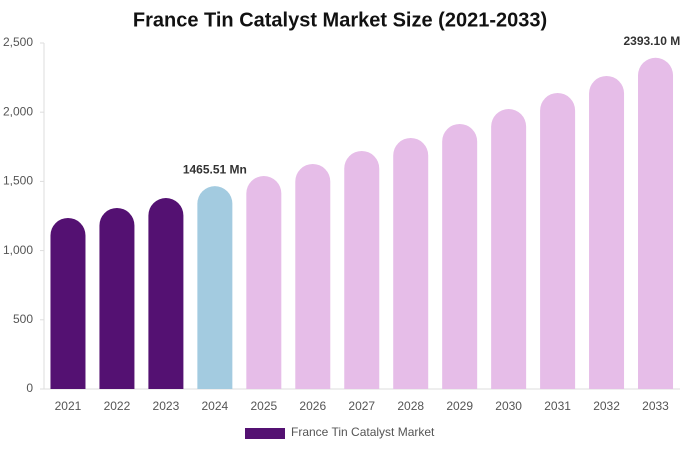  Describe the element at coordinates (117, 406) in the screenshot. I see `x-tick-label: 2022` at that location.